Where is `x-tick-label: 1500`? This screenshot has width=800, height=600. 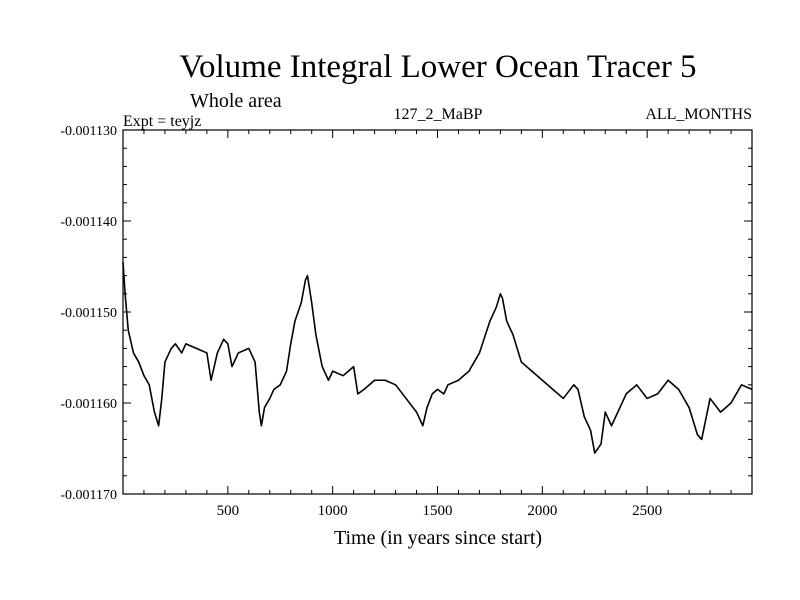 x-tick-label: 1500 is located at coordinates (438, 511).